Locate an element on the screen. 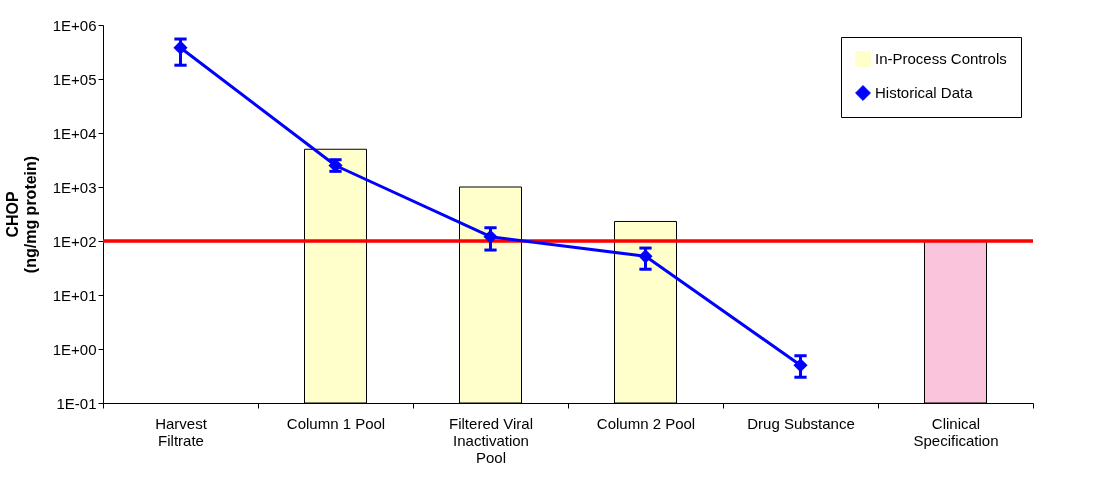 Image resolution: width=1099 pixels, height=502 pixels. y-tick-label: 1E-01 is located at coordinates (76, 403).